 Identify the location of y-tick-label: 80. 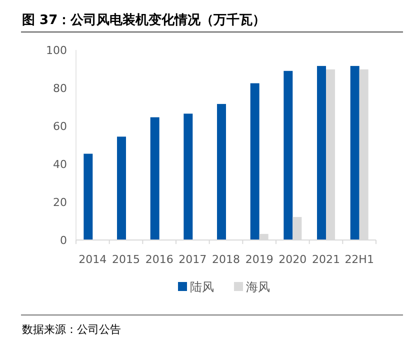
(60, 88).